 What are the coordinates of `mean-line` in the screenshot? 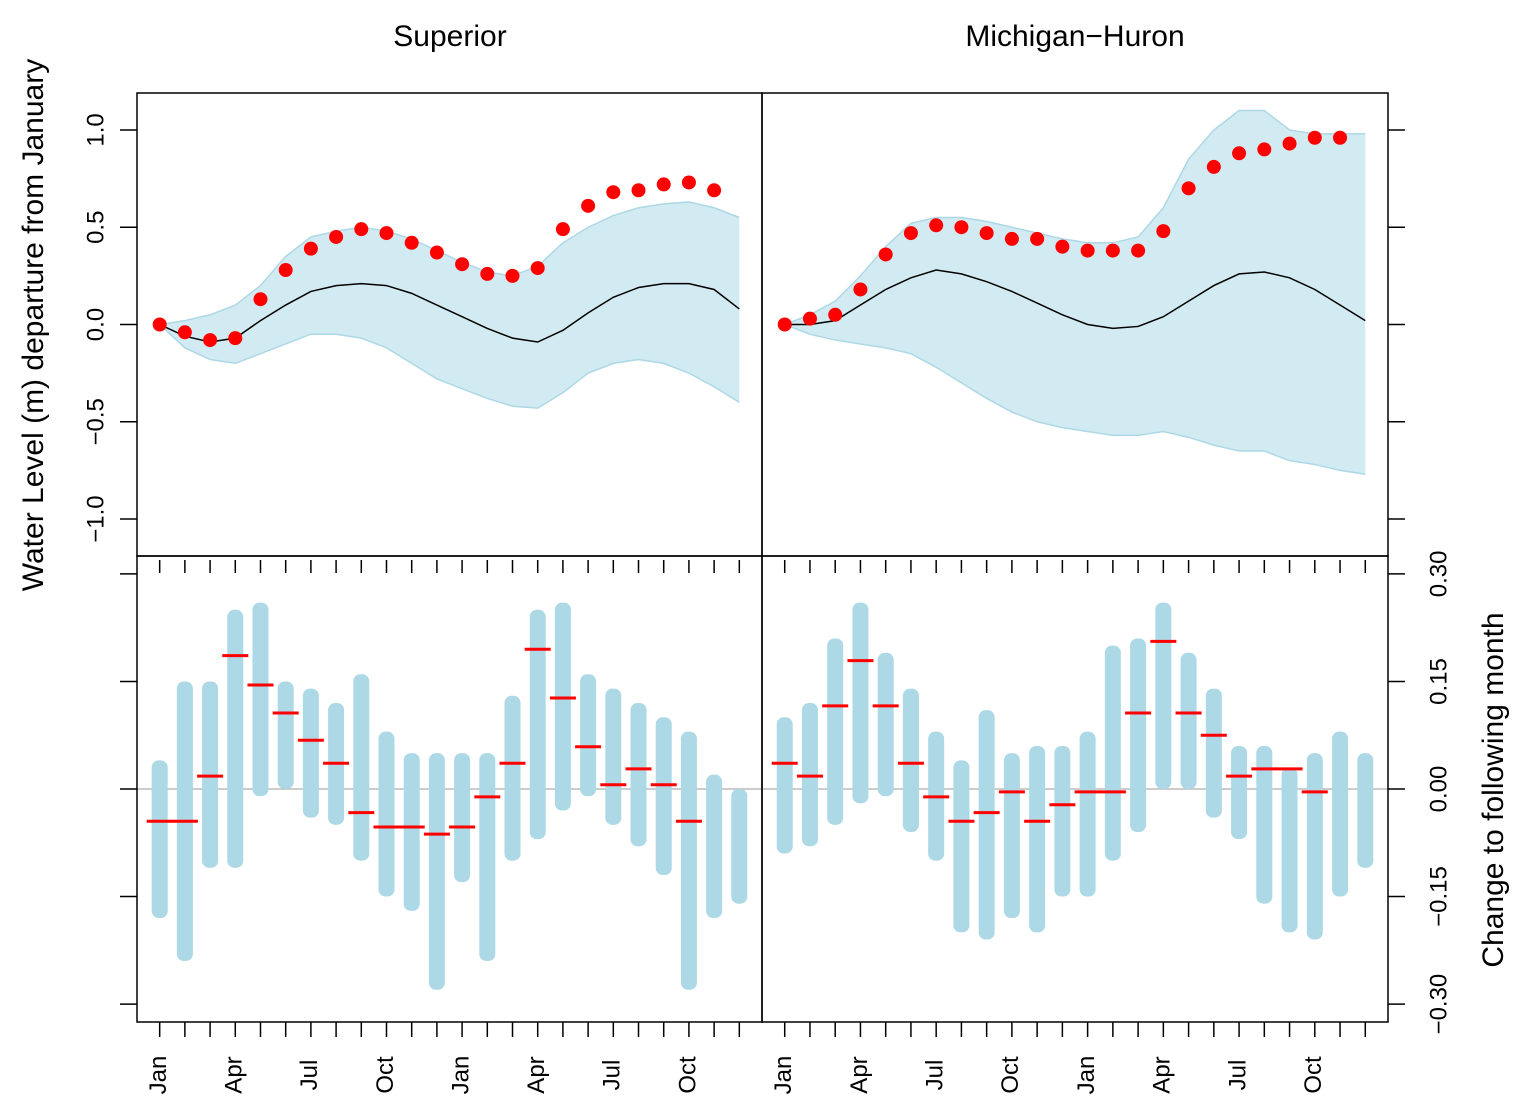 It's located at (449, 312).